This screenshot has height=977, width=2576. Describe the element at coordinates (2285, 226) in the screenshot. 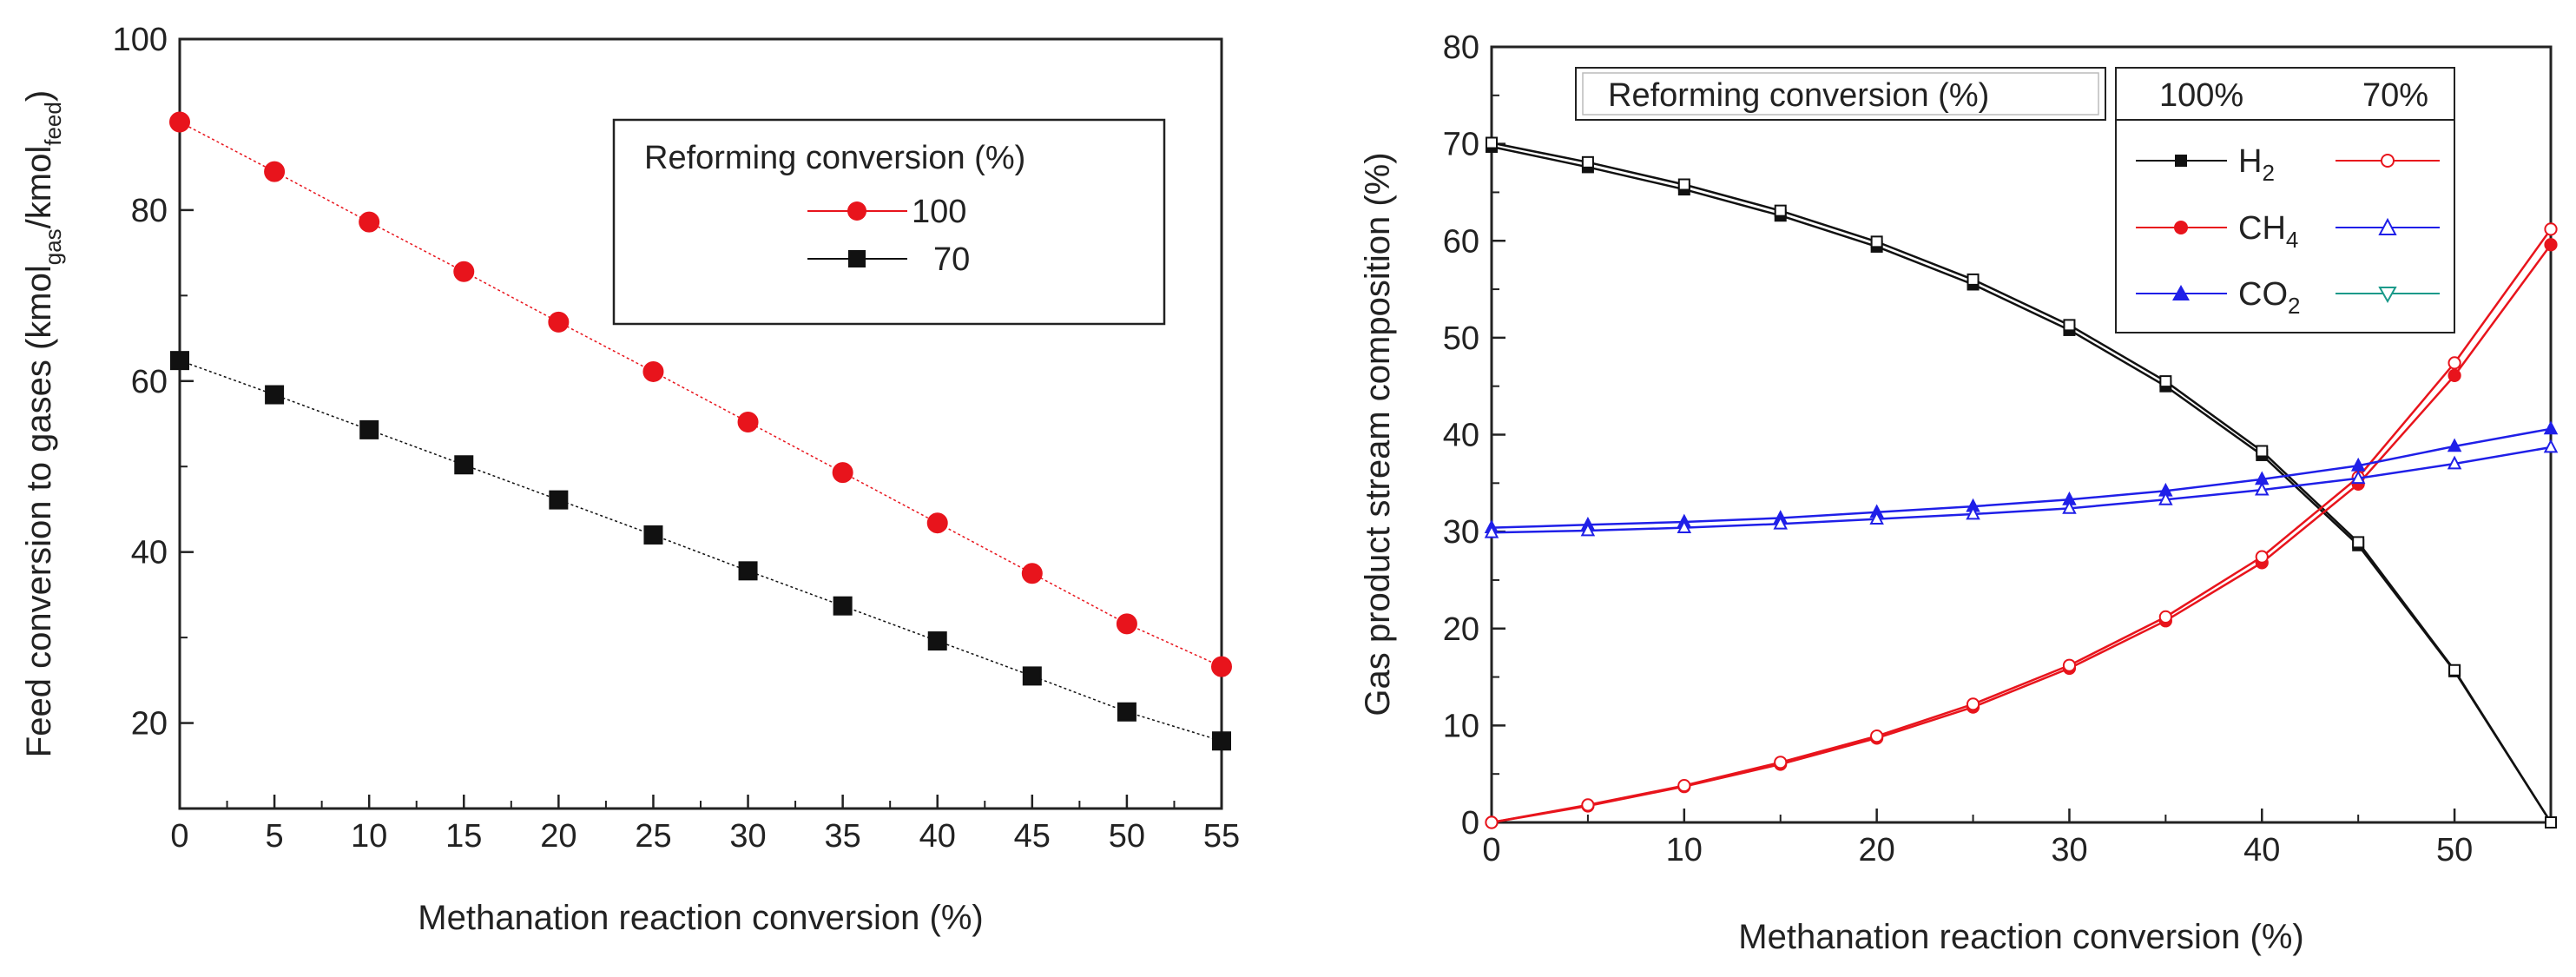

I see `legend-rows-box` at that location.